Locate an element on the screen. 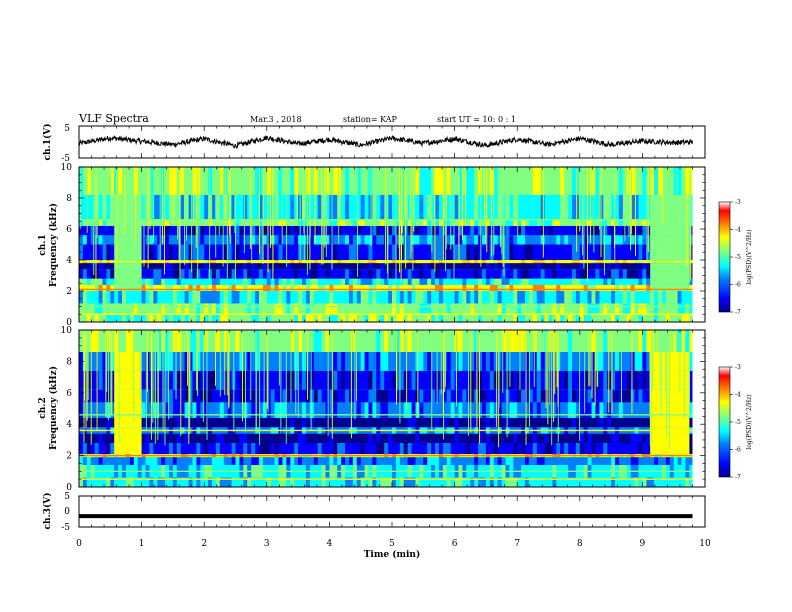  x-tick-label: 6 is located at coordinates (455, 544).